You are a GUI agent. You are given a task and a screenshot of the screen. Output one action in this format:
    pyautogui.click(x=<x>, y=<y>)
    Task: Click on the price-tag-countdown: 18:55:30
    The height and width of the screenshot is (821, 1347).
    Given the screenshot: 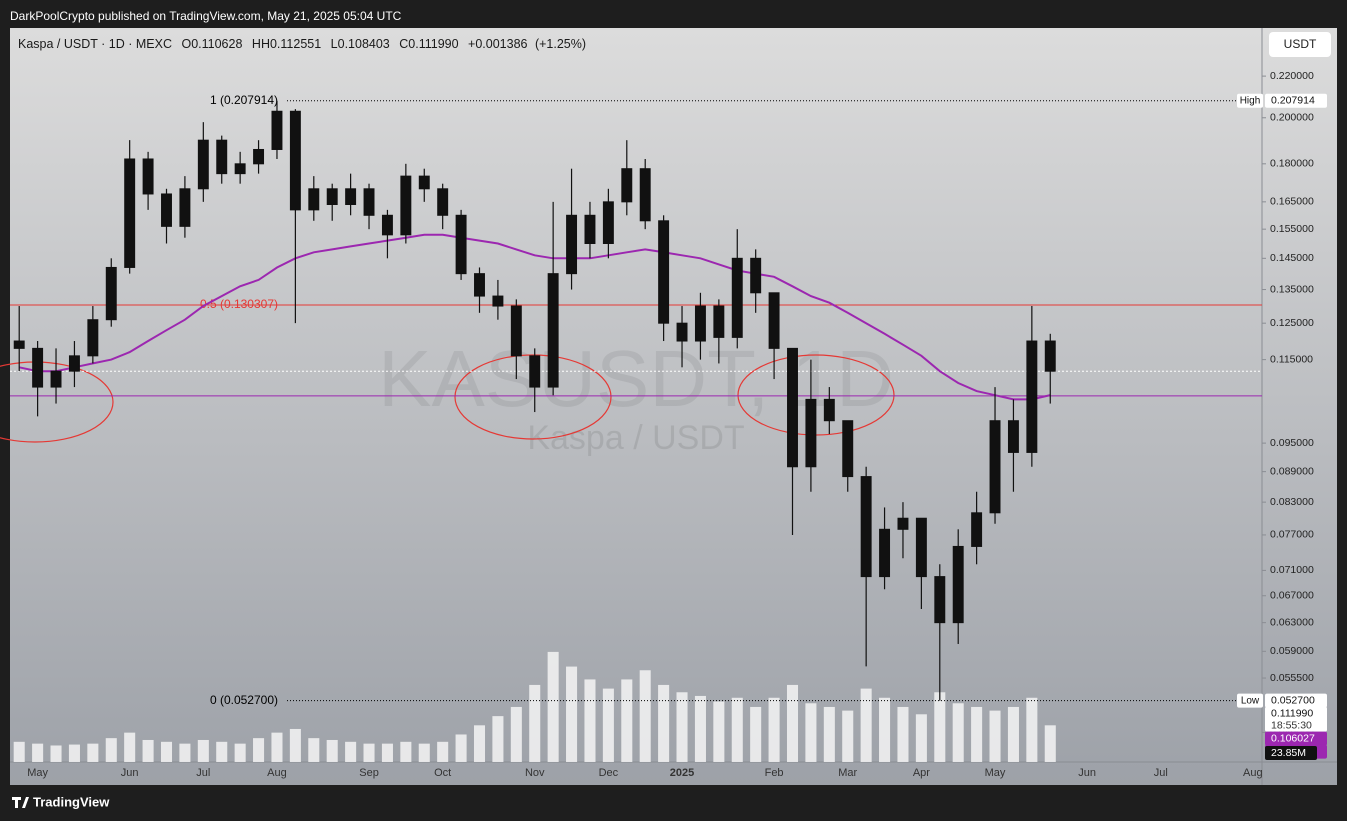 What is the action you would take?
    pyautogui.click(x=1291, y=725)
    